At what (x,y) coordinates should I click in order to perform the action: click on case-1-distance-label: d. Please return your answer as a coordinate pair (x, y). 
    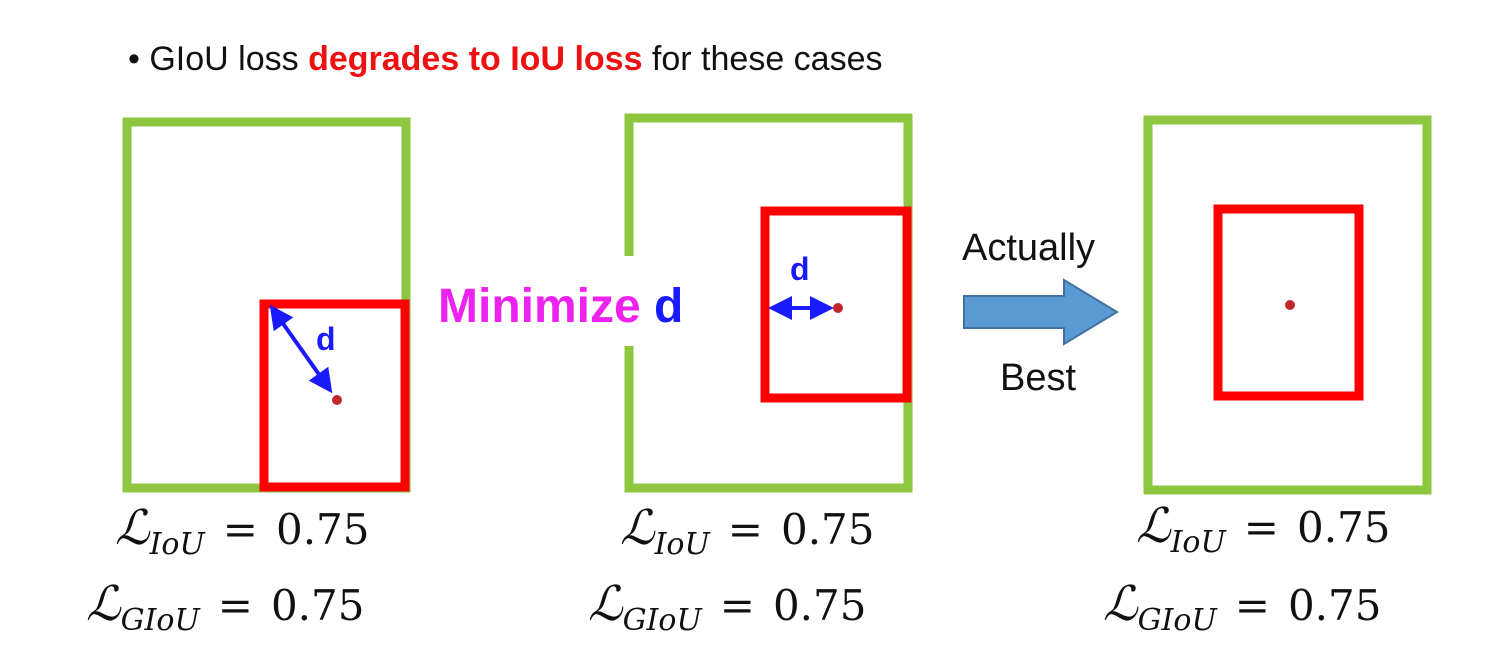
    Looking at the image, I should click on (326, 339).